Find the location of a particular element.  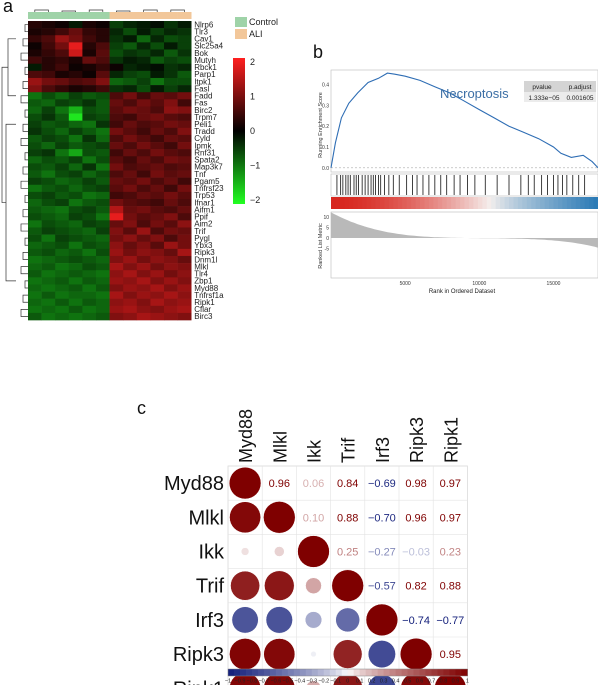

corr-colorbar-tick: −0.7 is located at coordinates (263, 682).